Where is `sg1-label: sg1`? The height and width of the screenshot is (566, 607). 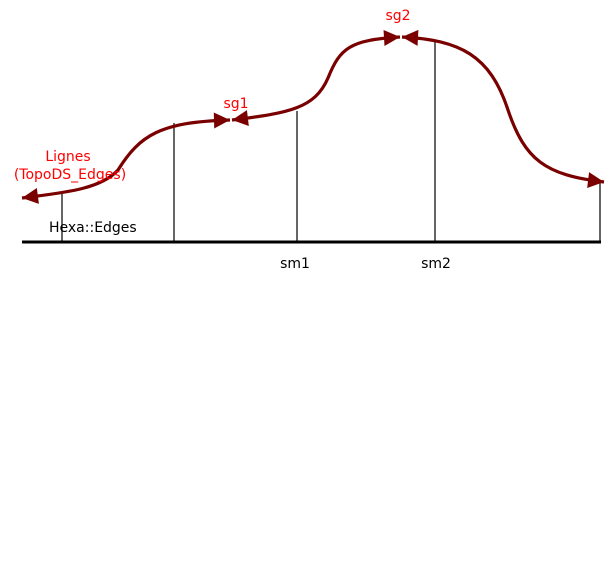
sg1-label: sg1 is located at coordinates (235, 104).